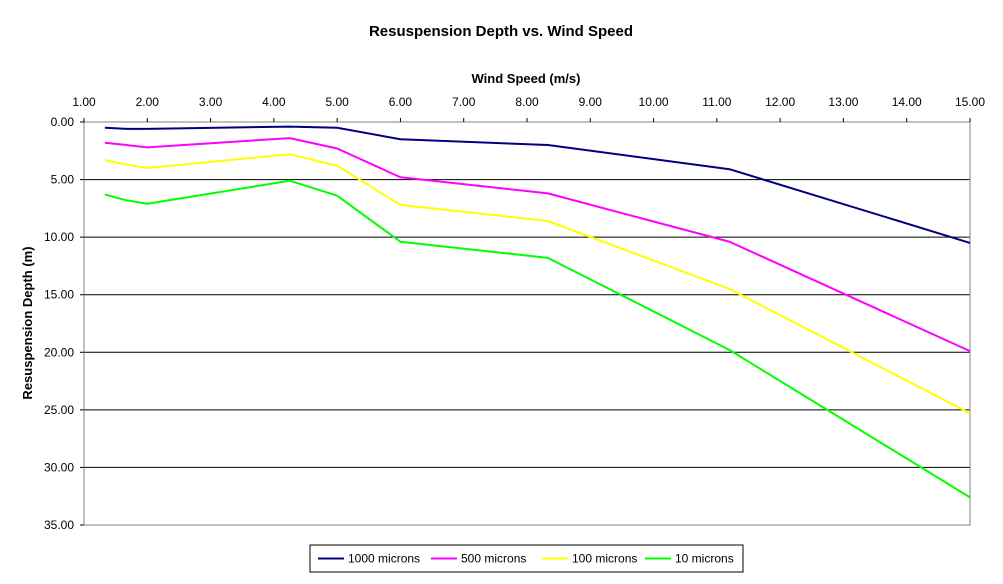  Describe the element at coordinates (59, 467) in the screenshot. I see `y-tick-label: 30.00` at that location.